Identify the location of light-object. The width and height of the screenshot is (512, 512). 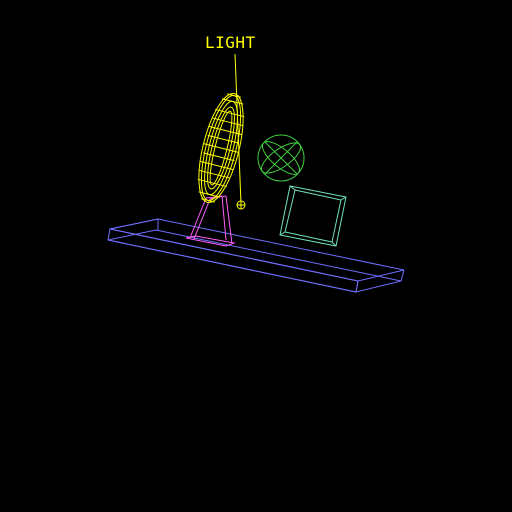
(240, 131).